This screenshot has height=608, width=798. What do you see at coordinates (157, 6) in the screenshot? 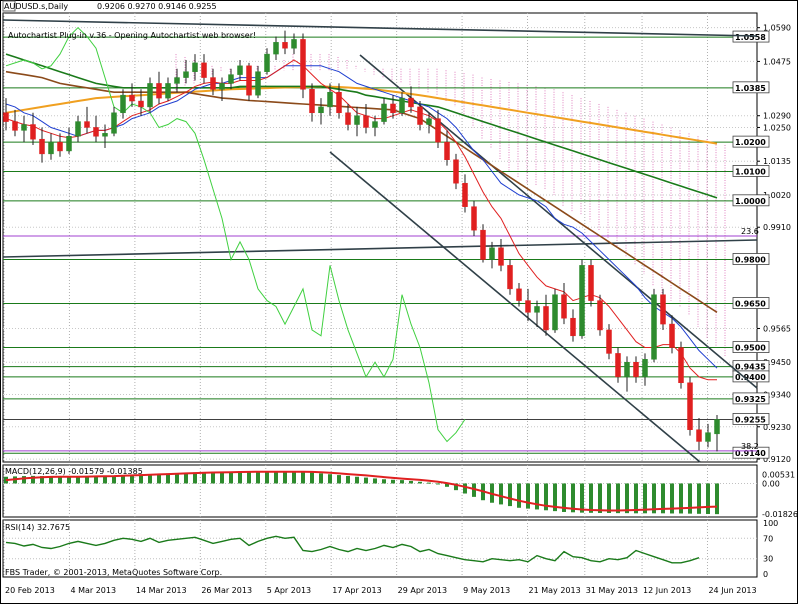
I see `ohlc-readout: 0.9206 0.9270 0.9146 0.9255` at bounding box center [157, 6].